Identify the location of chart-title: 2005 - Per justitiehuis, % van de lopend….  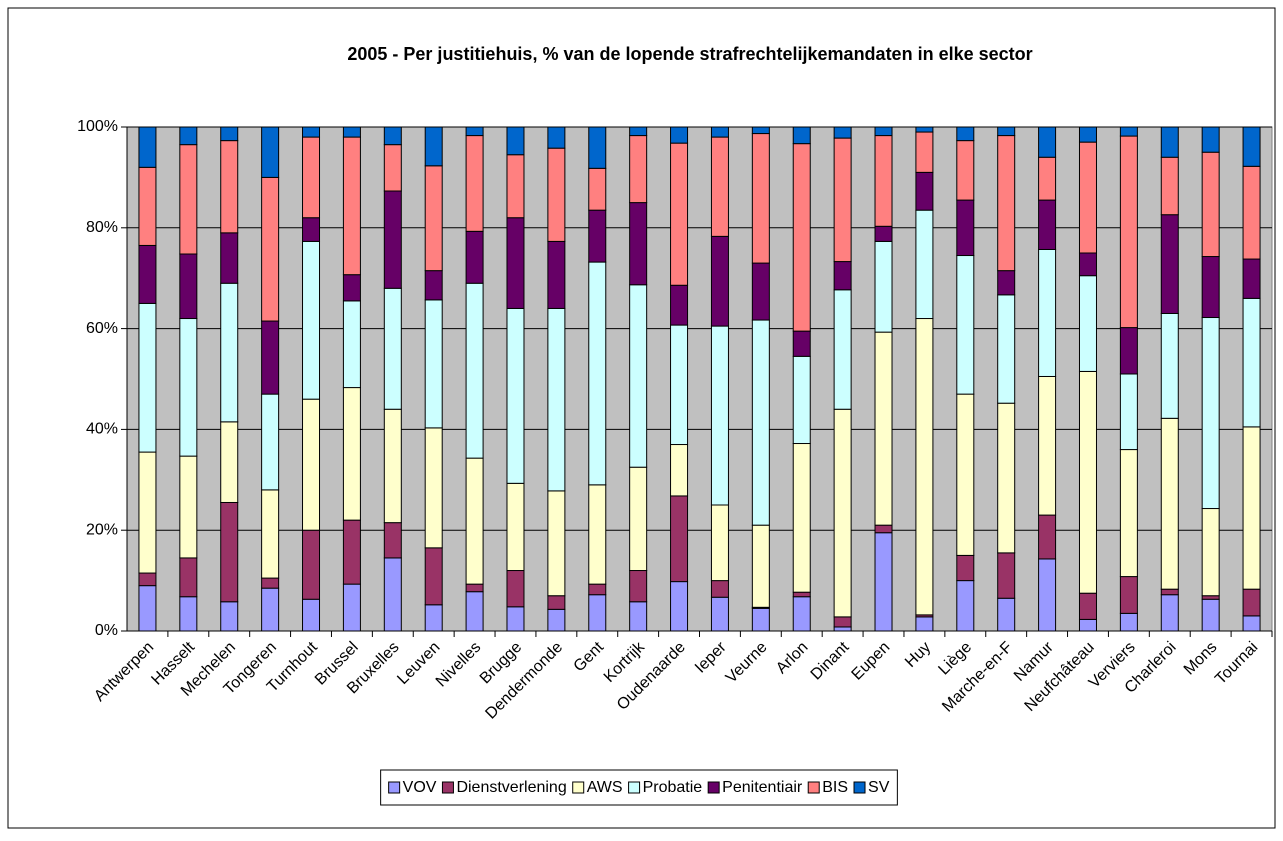
(689, 54).